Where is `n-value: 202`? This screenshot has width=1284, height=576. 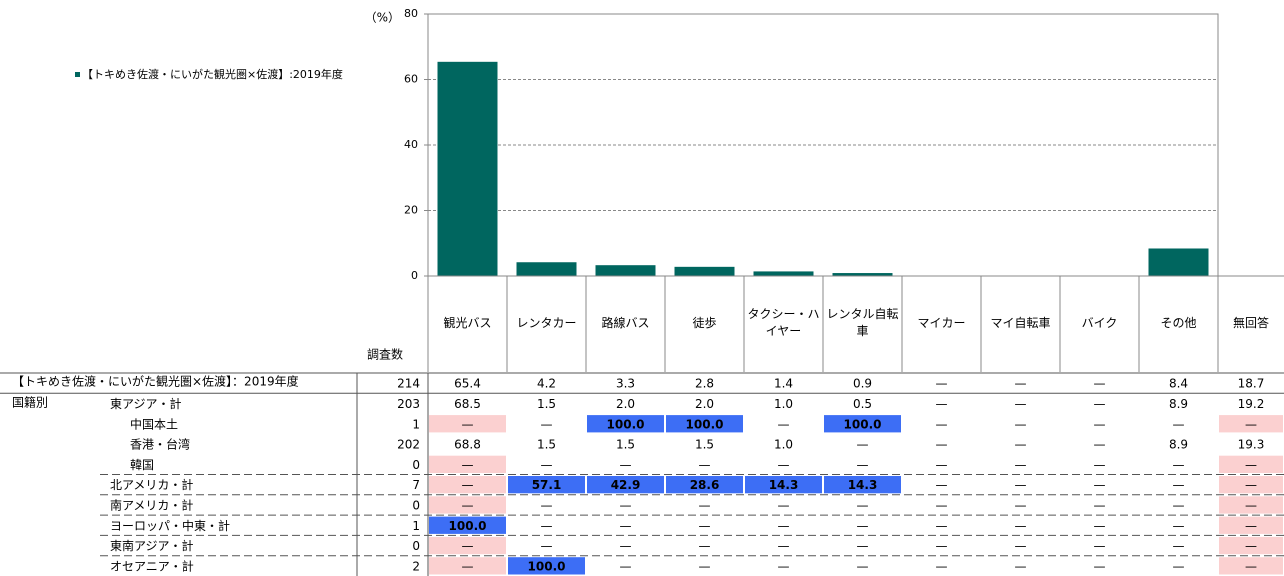 n-value: 202 is located at coordinates (408, 445).